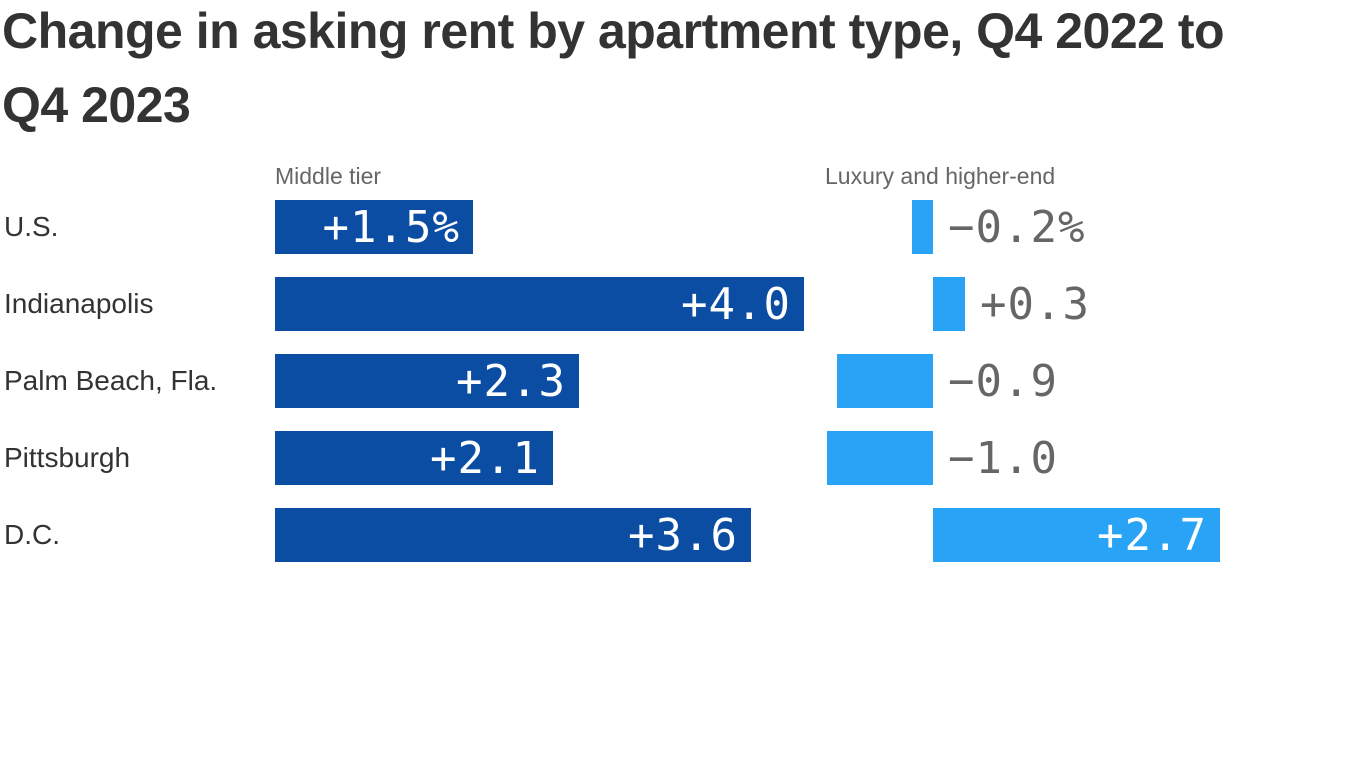  Describe the element at coordinates (683, 535) in the screenshot. I see `value-label-d-c-middle-tier: +3.6` at that location.